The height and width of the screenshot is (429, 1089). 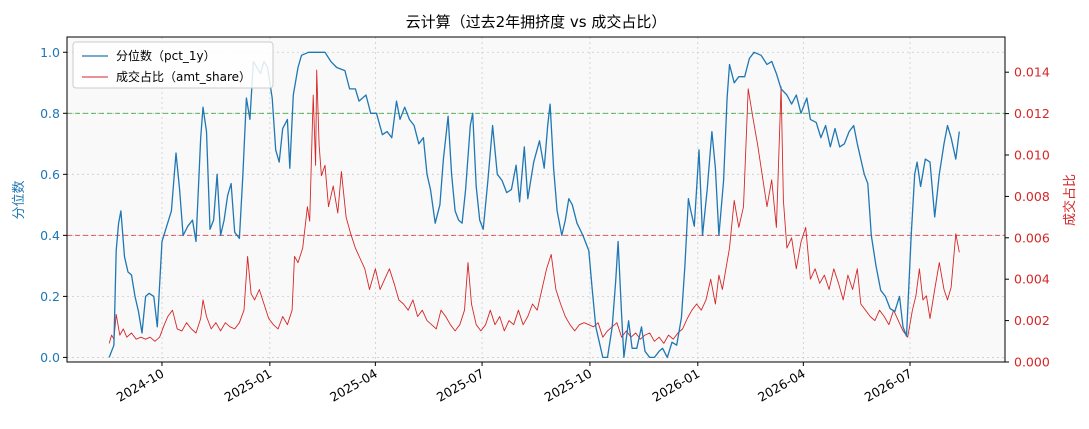 I want to click on y-left-tick-label: 0.0, so click(x=50, y=357).